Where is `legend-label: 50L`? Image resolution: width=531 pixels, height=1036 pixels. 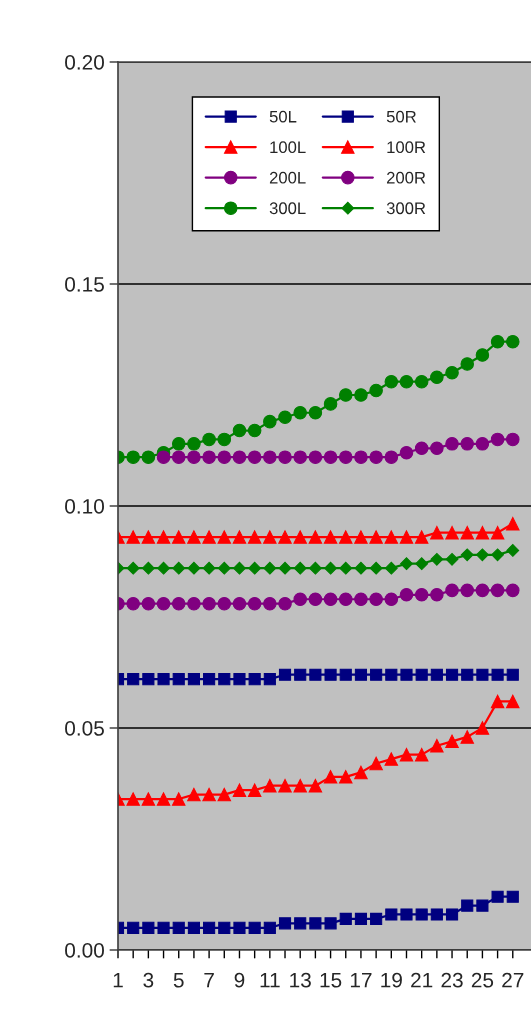
legend-label: 50L is located at coordinates (283, 116).